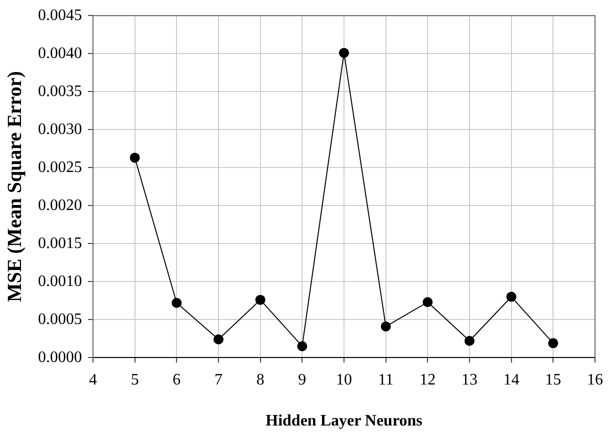 Image resolution: width=611 pixels, height=435 pixels. I want to click on x-tick-label: 16, so click(595, 379).